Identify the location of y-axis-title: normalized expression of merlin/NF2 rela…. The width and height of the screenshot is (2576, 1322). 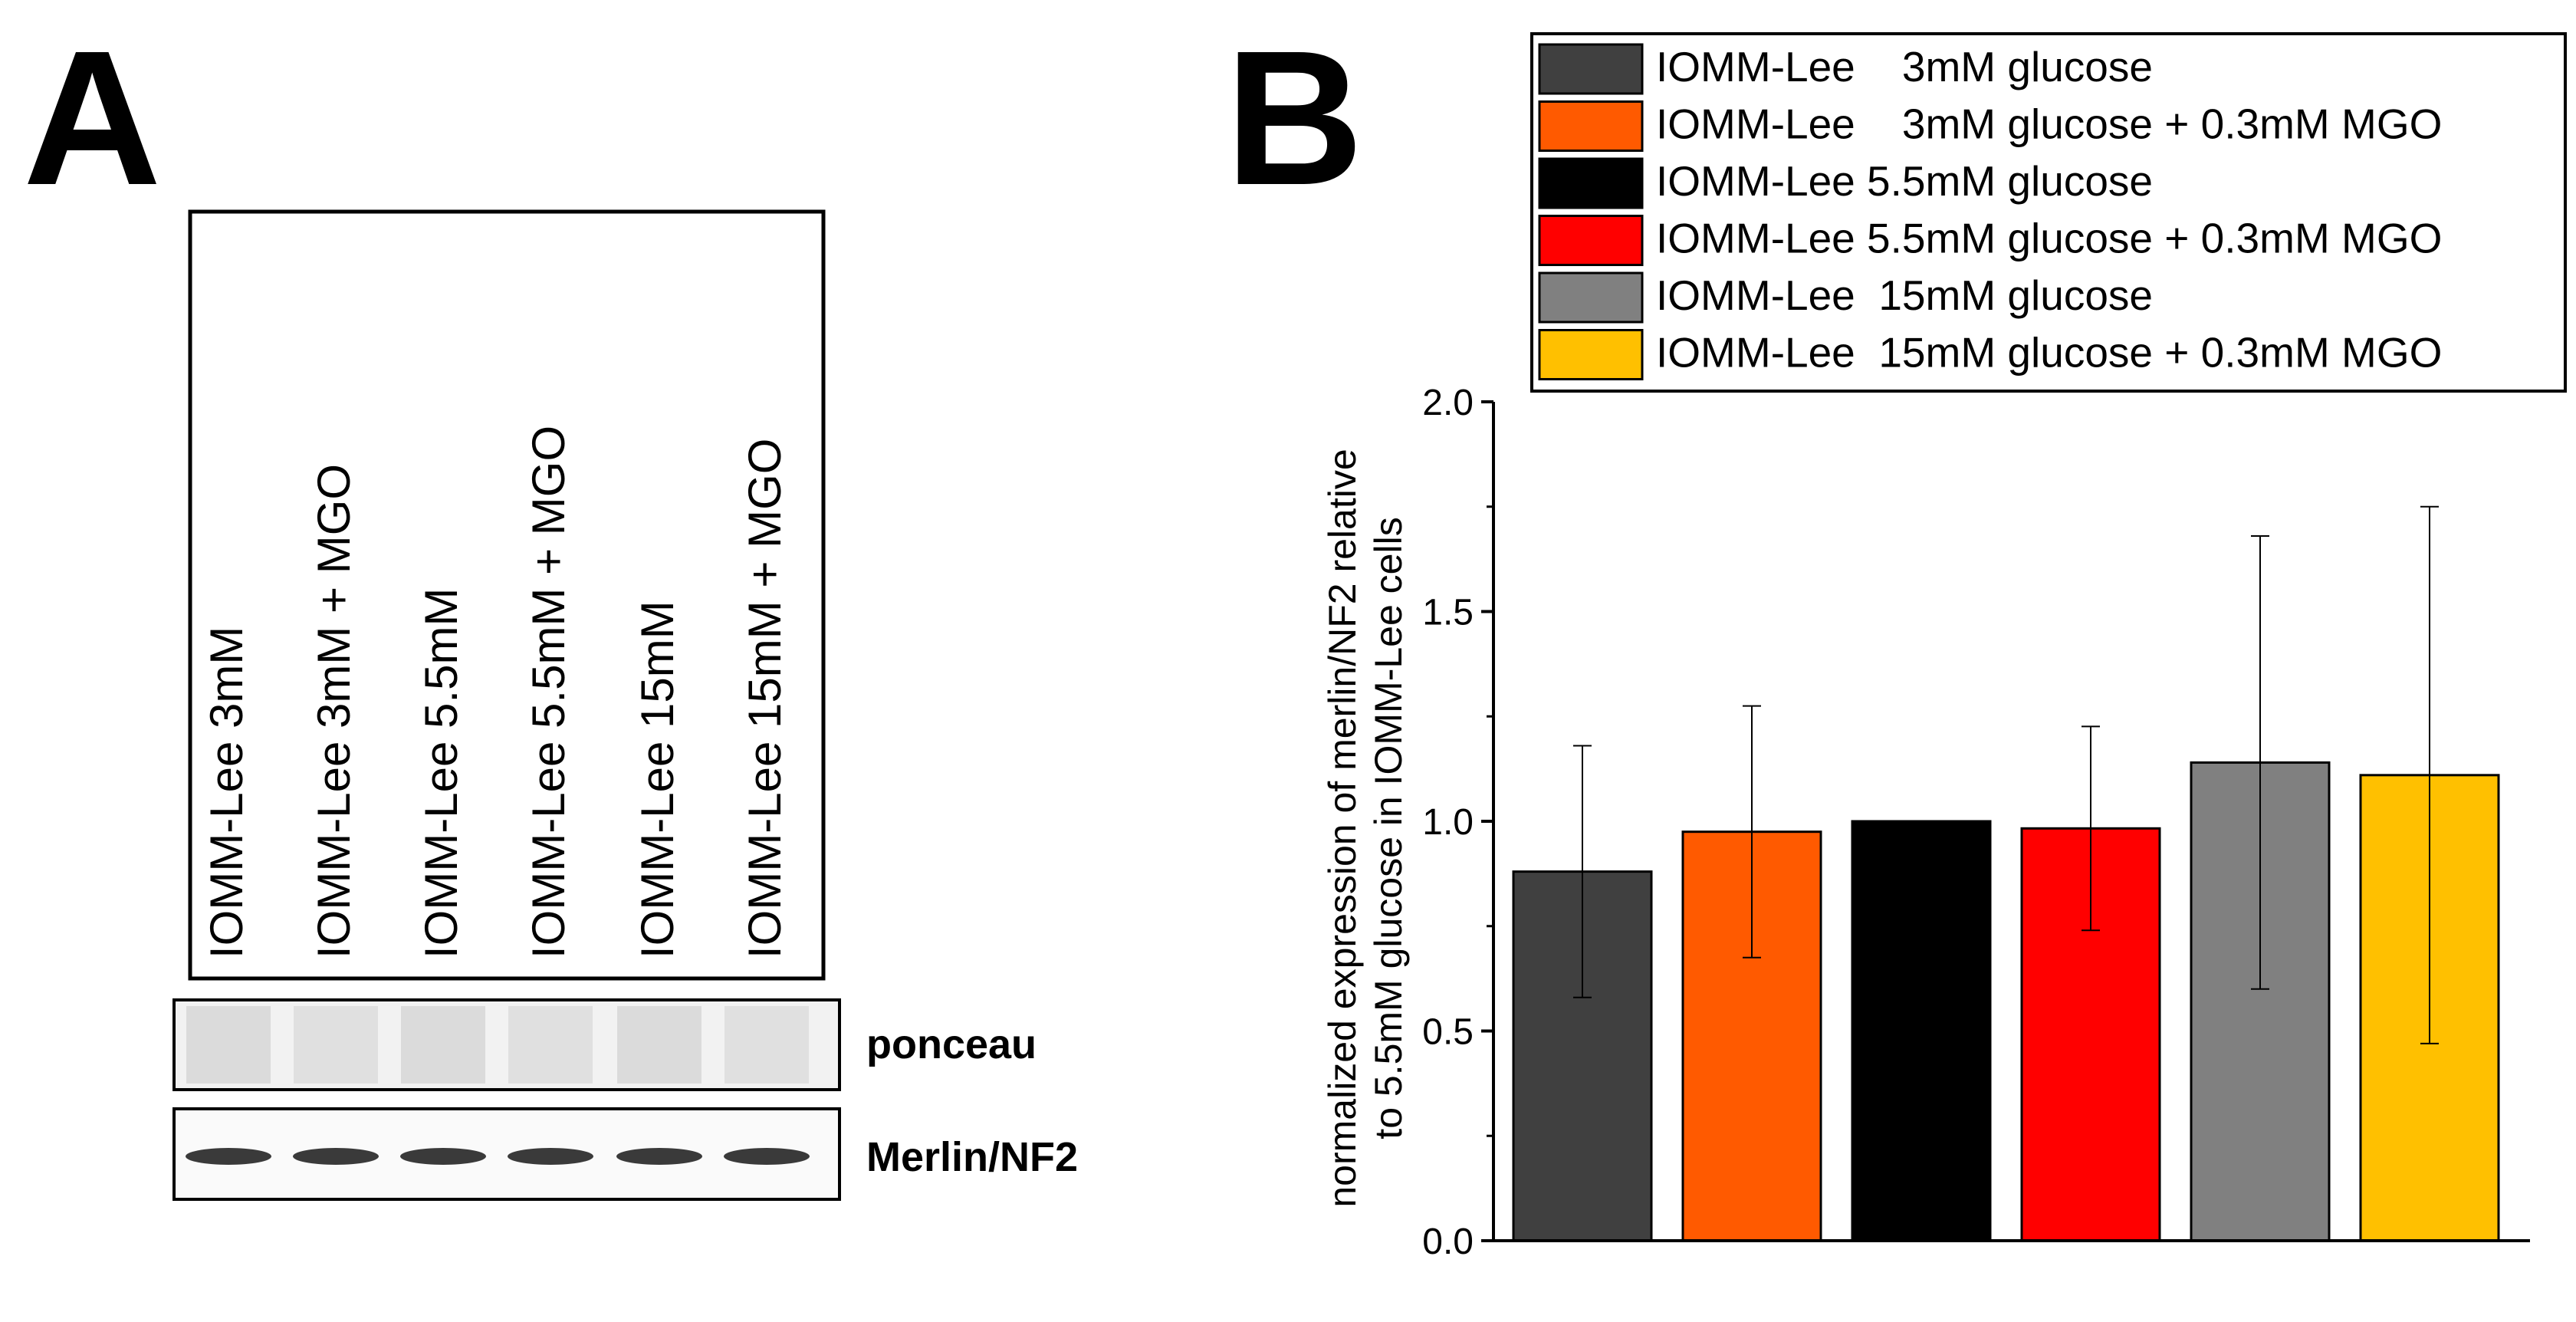
(1366, 828).